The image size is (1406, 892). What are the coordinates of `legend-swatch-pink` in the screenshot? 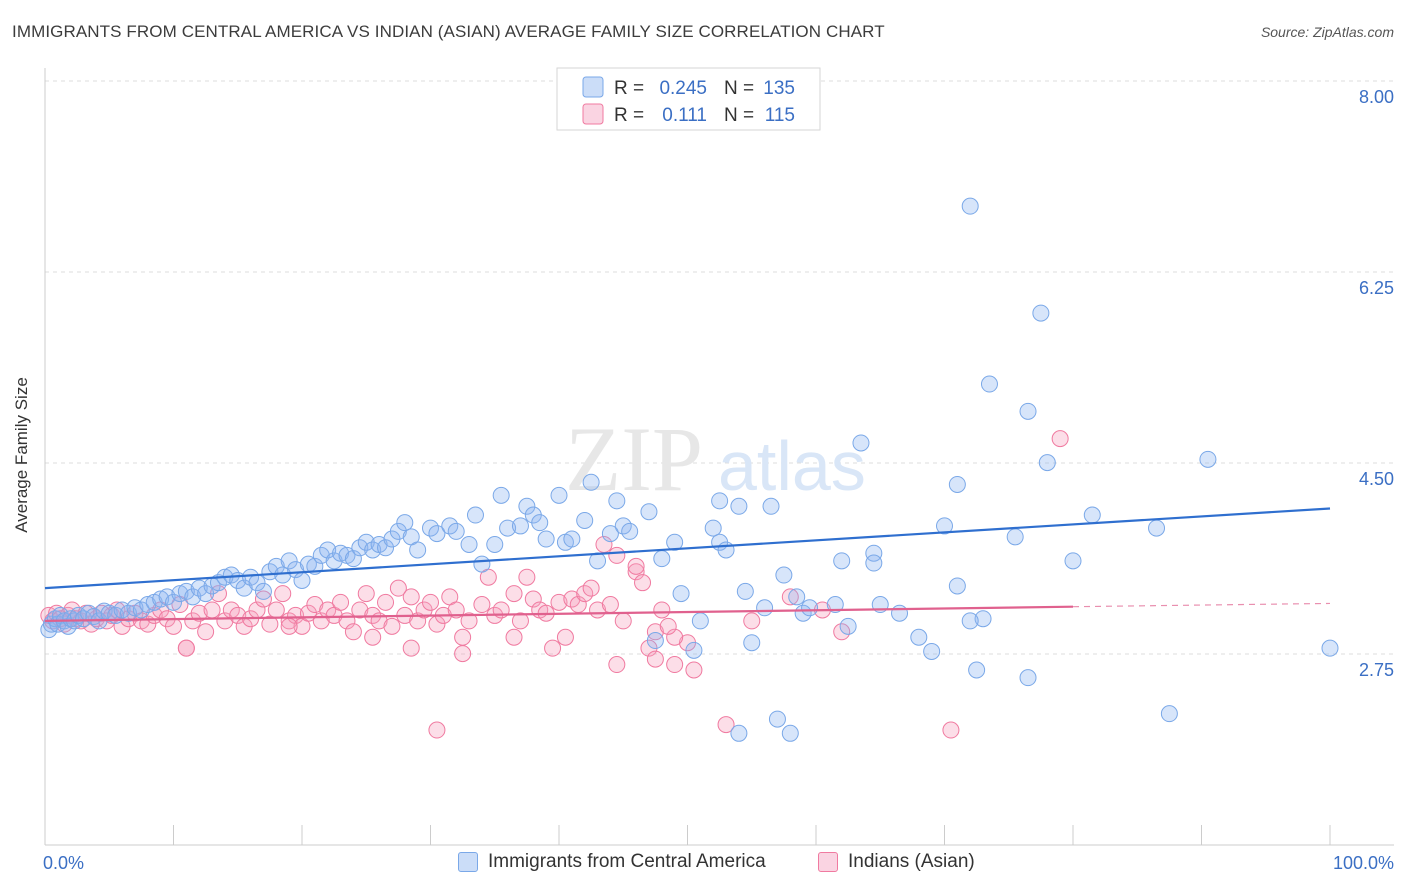 It's located at (593, 114).